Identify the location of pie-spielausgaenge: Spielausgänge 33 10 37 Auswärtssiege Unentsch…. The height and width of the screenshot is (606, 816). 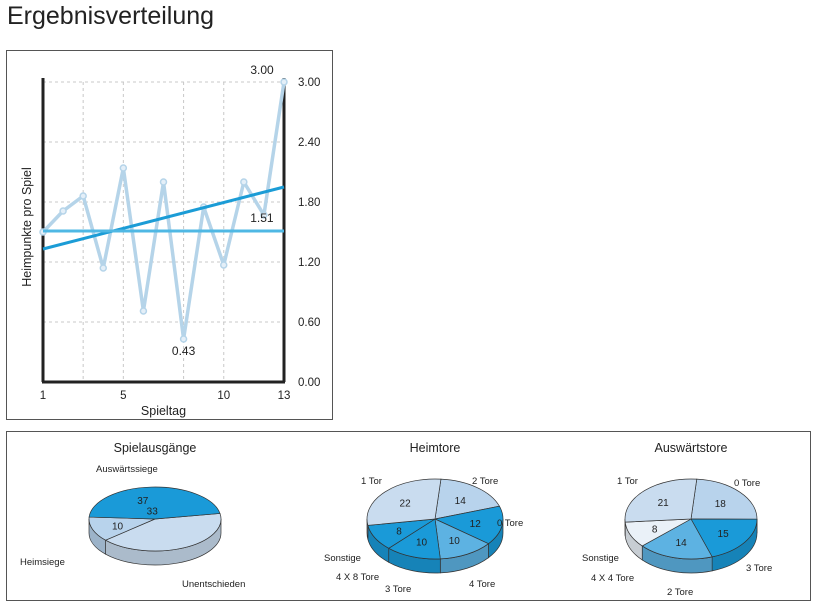
(132, 515).